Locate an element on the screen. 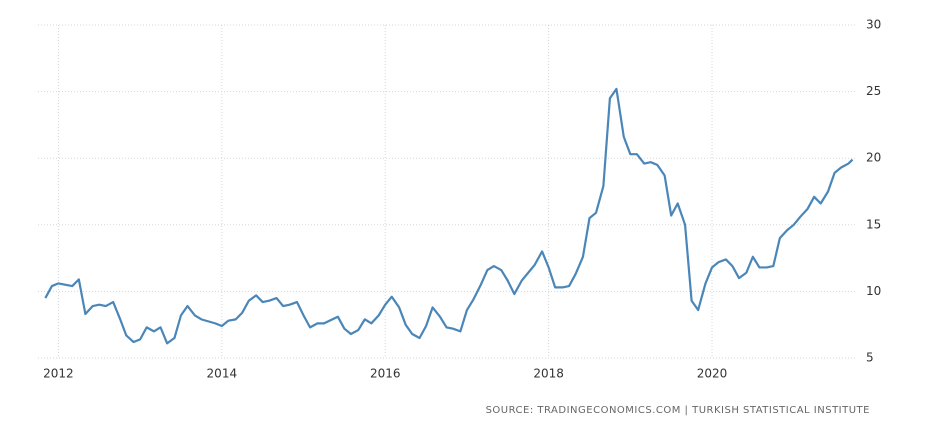  x-tick-label: 2016 is located at coordinates (385, 374).